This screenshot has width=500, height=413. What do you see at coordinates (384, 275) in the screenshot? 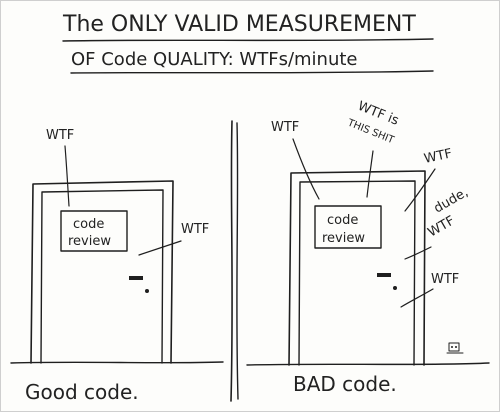
I see `right-door-handle` at bounding box center [384, 275].